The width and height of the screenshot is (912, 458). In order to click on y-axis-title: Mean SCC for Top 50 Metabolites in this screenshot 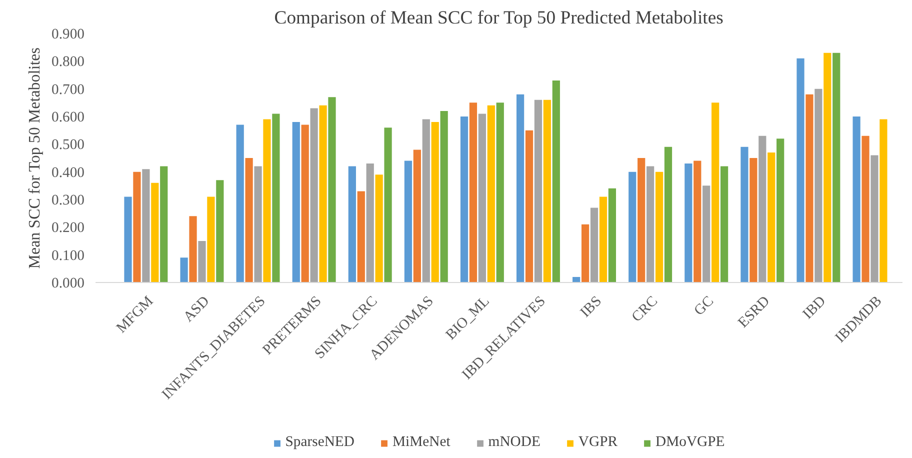, I will do `click(35, 158)`.